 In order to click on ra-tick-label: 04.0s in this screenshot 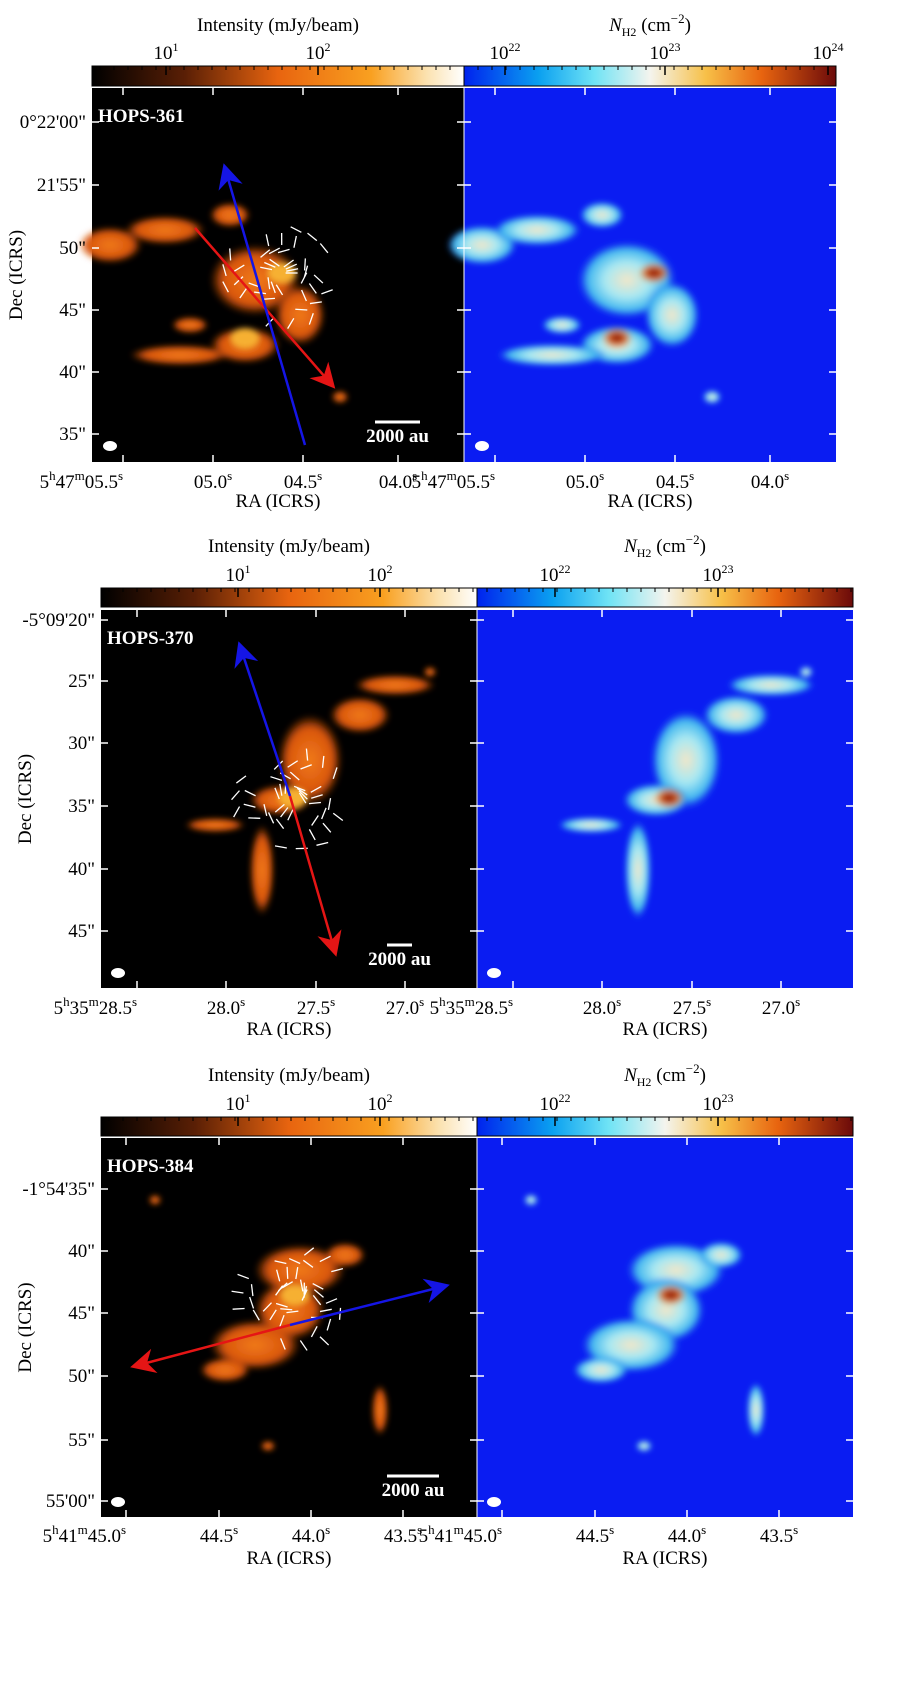, I will do `click(770, 480)`.